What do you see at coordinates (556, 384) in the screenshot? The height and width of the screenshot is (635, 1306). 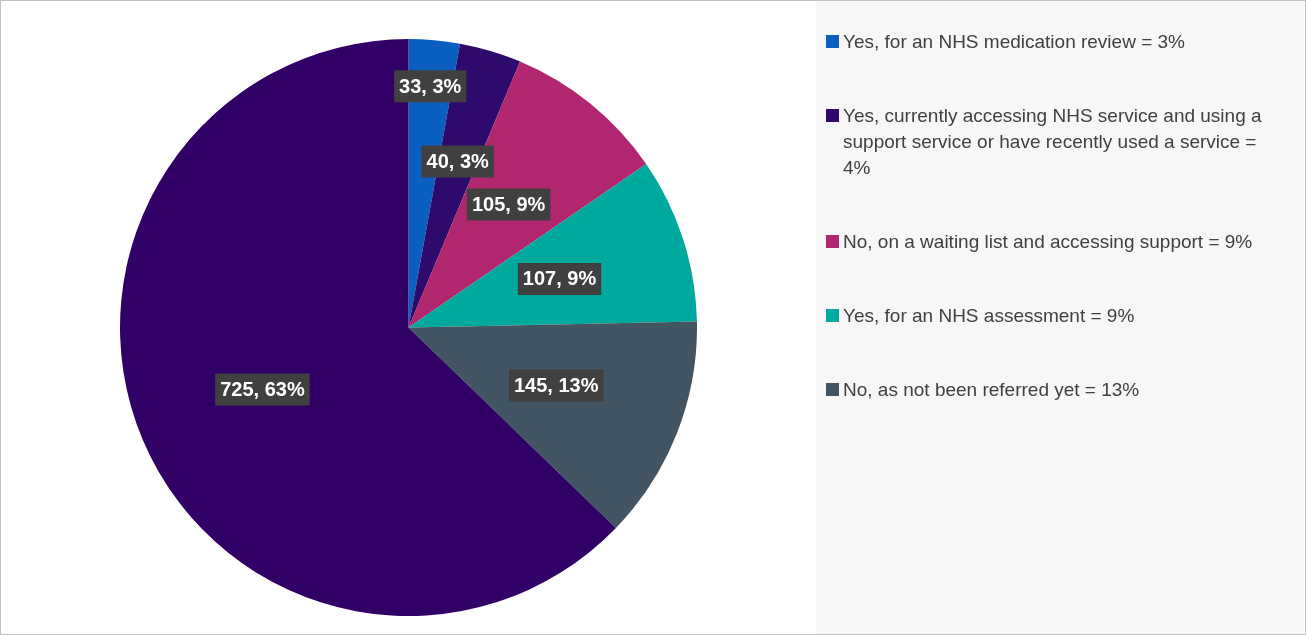 I see `data-label: 145, 13%` at bounding box center [556, 384].